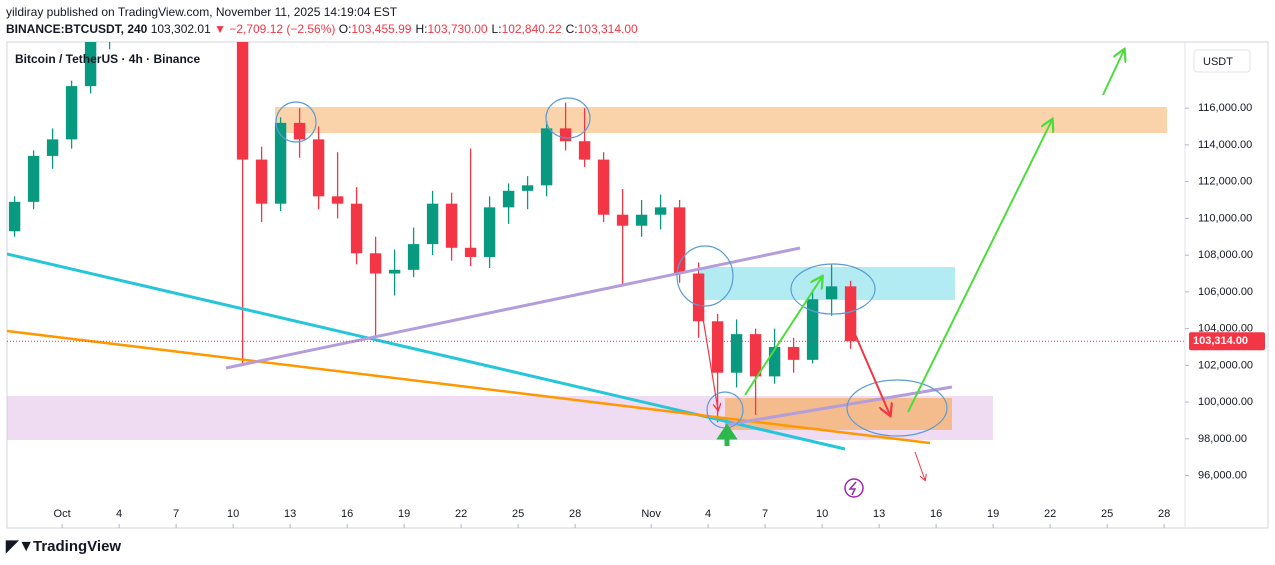 This screenshot has height=565, width=1275. What do you see at coordinates (1225, 255) in the screenshot?
I see `y-tick-label: 108,000.00` at bounding box center [1225, 255].